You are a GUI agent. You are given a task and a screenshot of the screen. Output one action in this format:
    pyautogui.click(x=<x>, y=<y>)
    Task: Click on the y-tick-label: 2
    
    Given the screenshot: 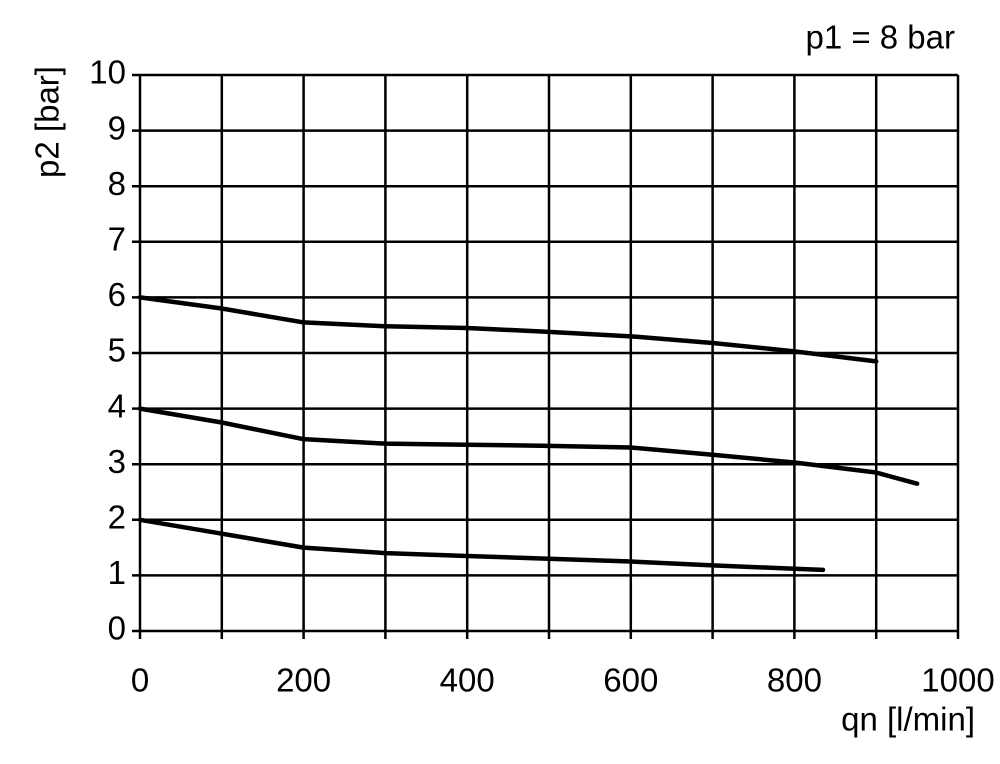 What is the action you would take?
    pyautogui.click(x=117, y=517)
    